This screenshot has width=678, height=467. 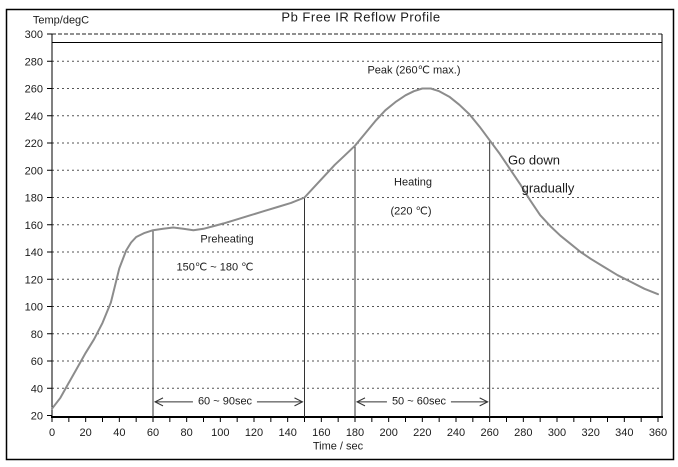 I want to click on y-tick-label: 160, so click(x=34, y=226).